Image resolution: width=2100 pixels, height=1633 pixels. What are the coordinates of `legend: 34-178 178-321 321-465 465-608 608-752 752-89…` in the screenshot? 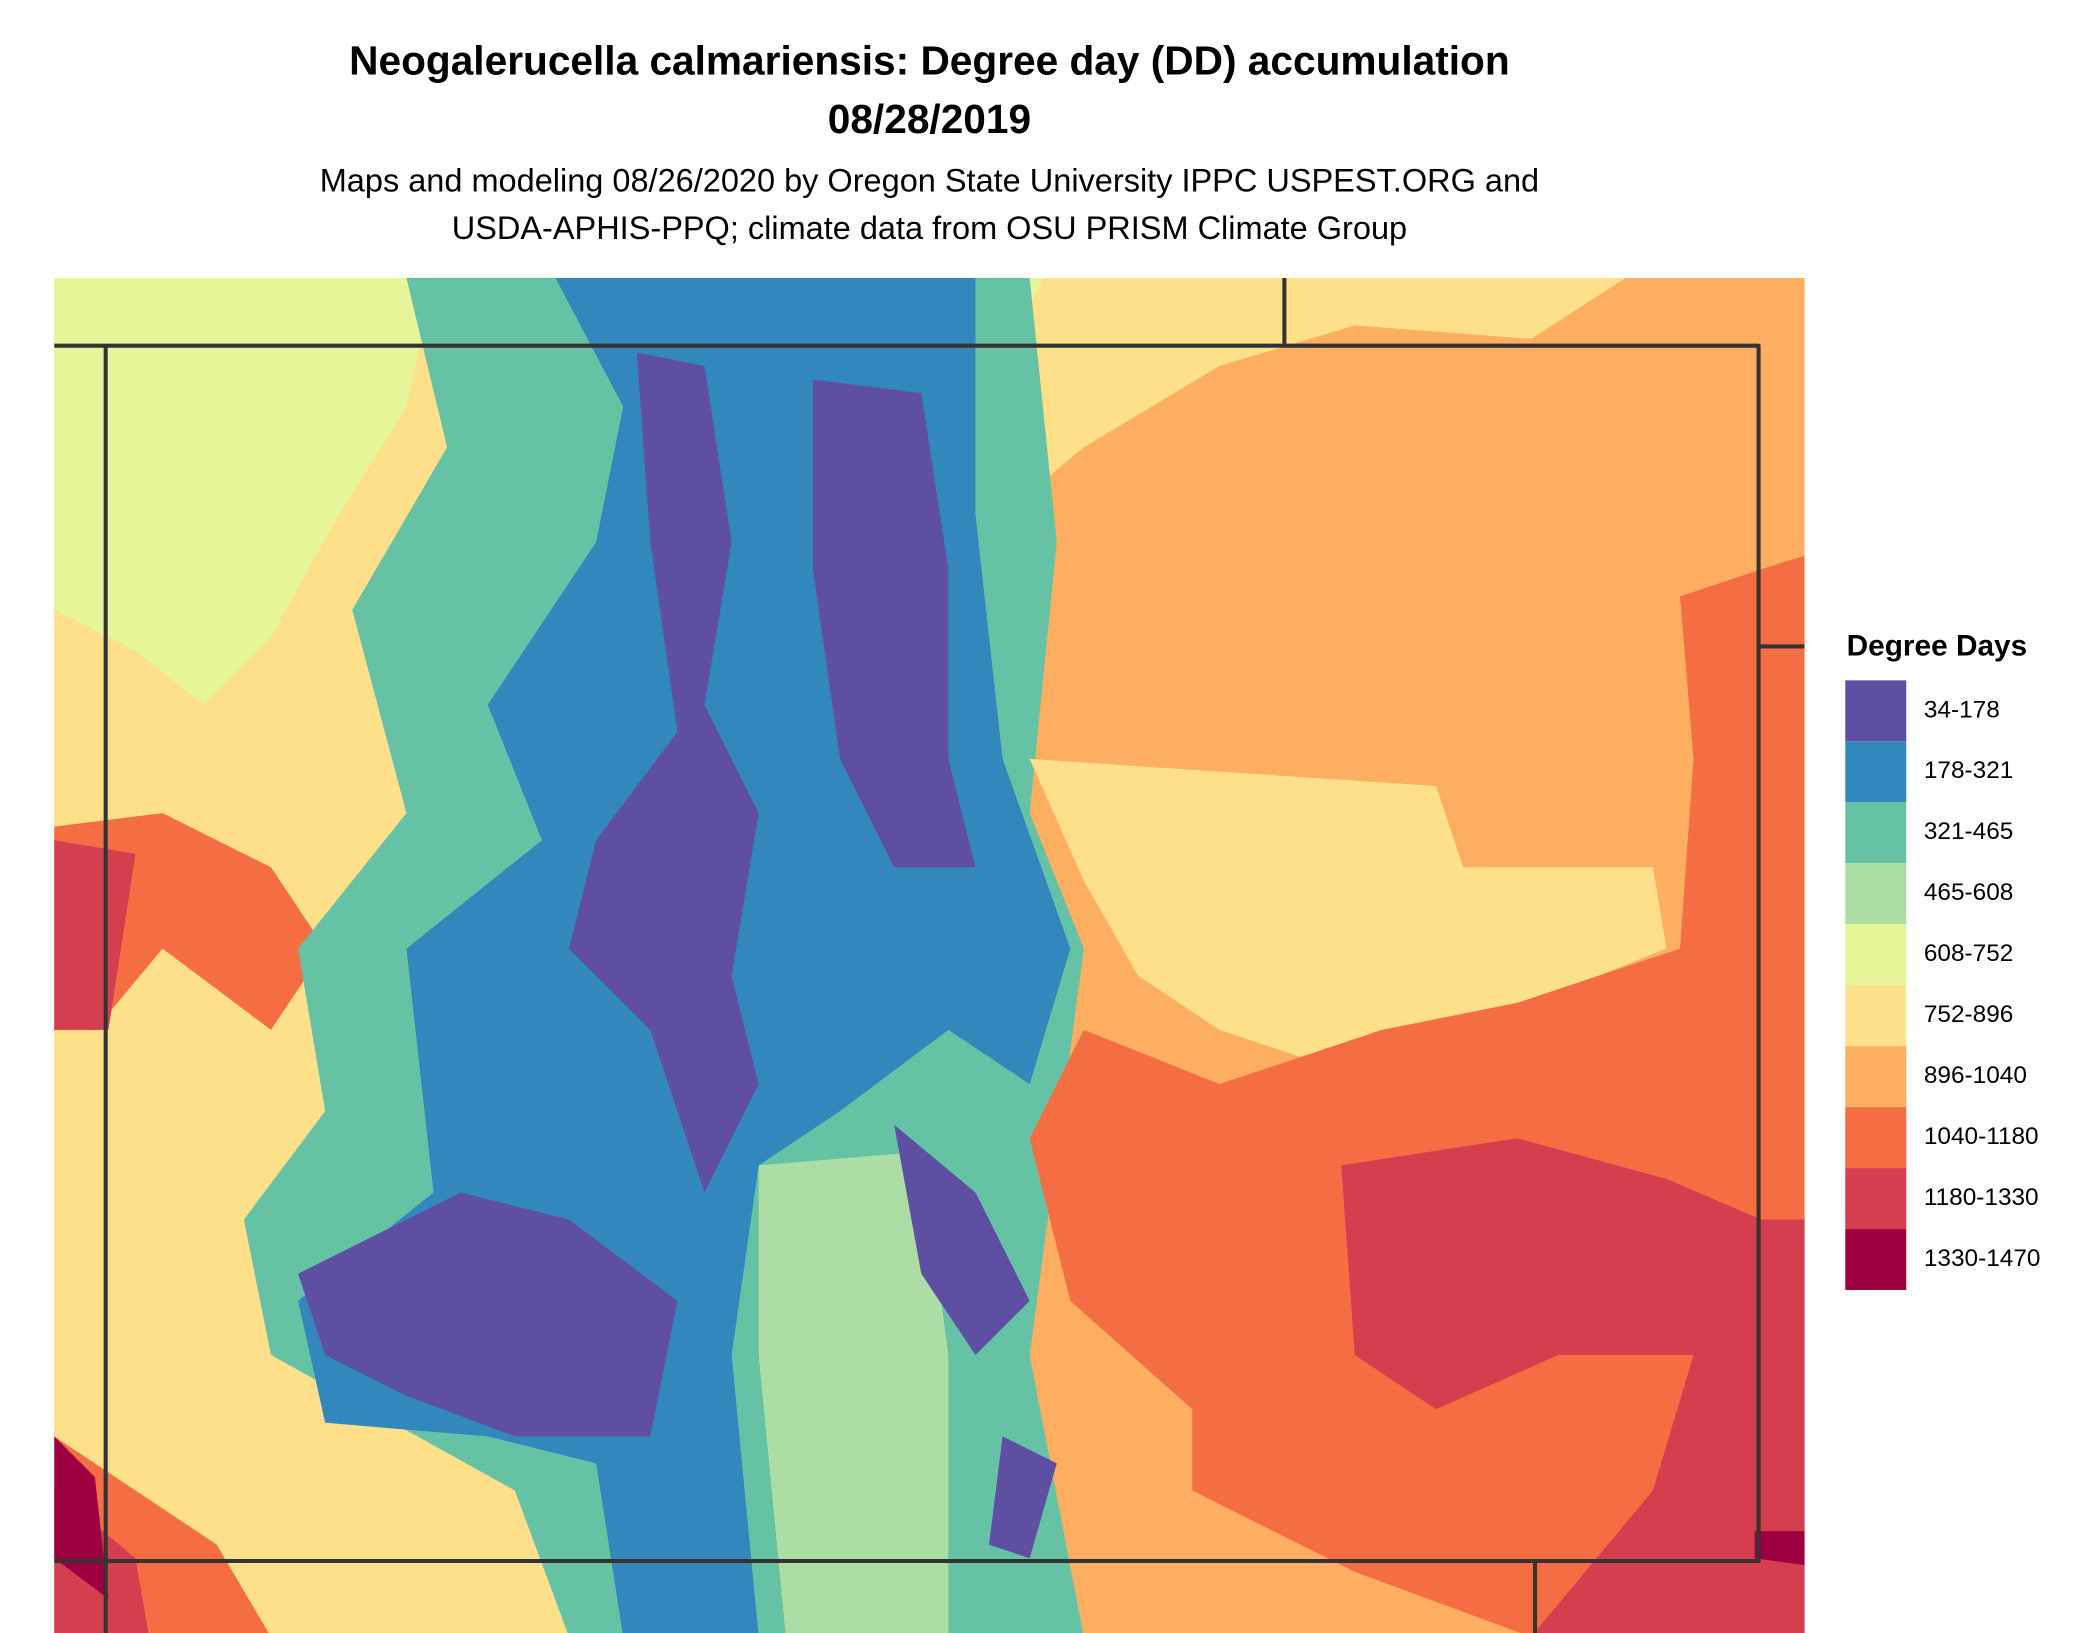 It's located at (1943, 985).